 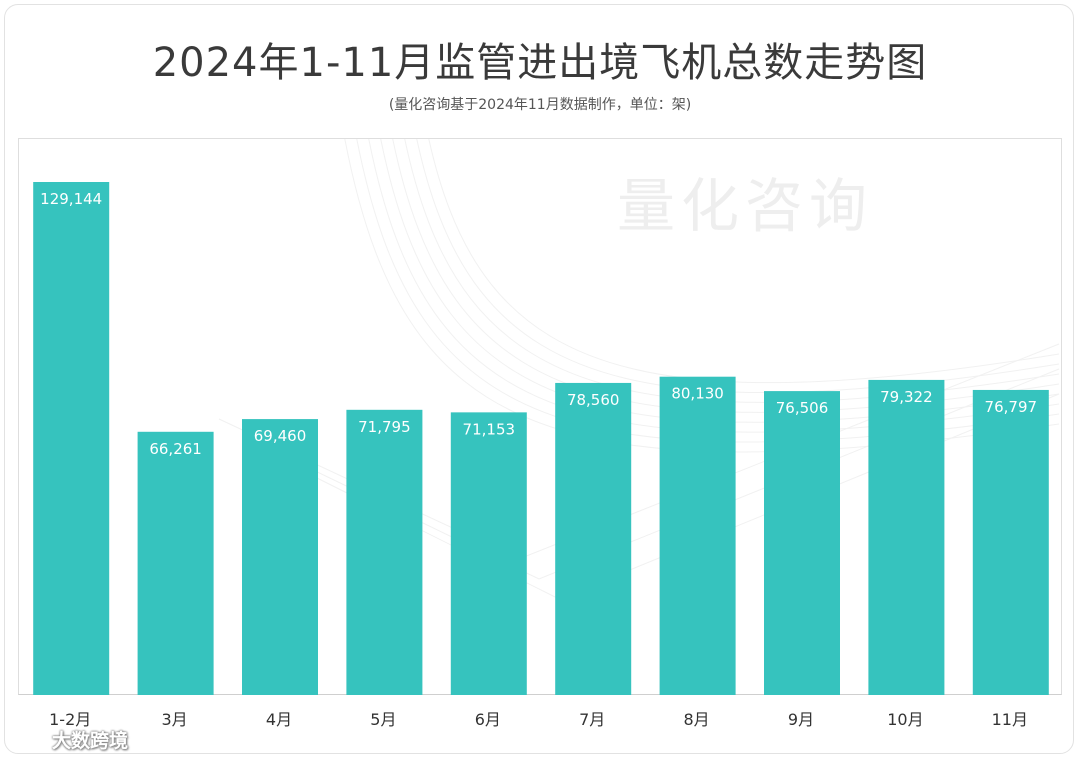 I want to click on x-tick-label-10: 11月, so click(x=1010, y=719).